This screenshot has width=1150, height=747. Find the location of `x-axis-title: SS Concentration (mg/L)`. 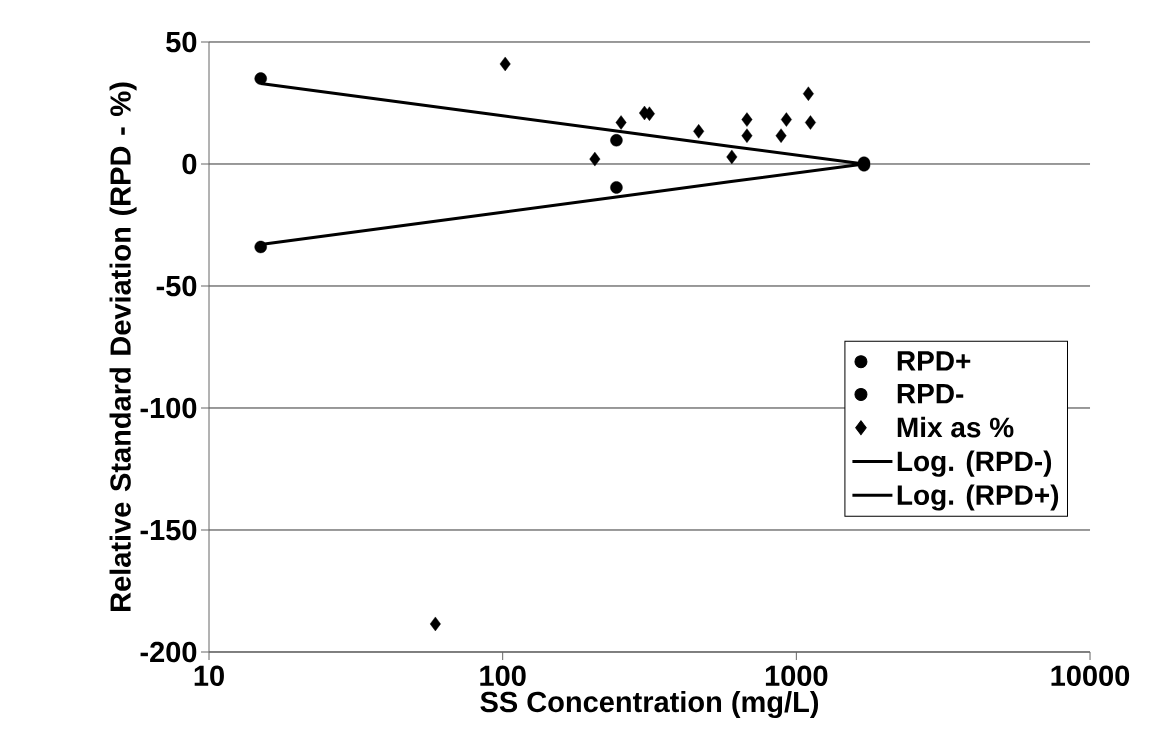

x-axis-title: SS Concentration (mg/L) is located at coordinates (649, 704).